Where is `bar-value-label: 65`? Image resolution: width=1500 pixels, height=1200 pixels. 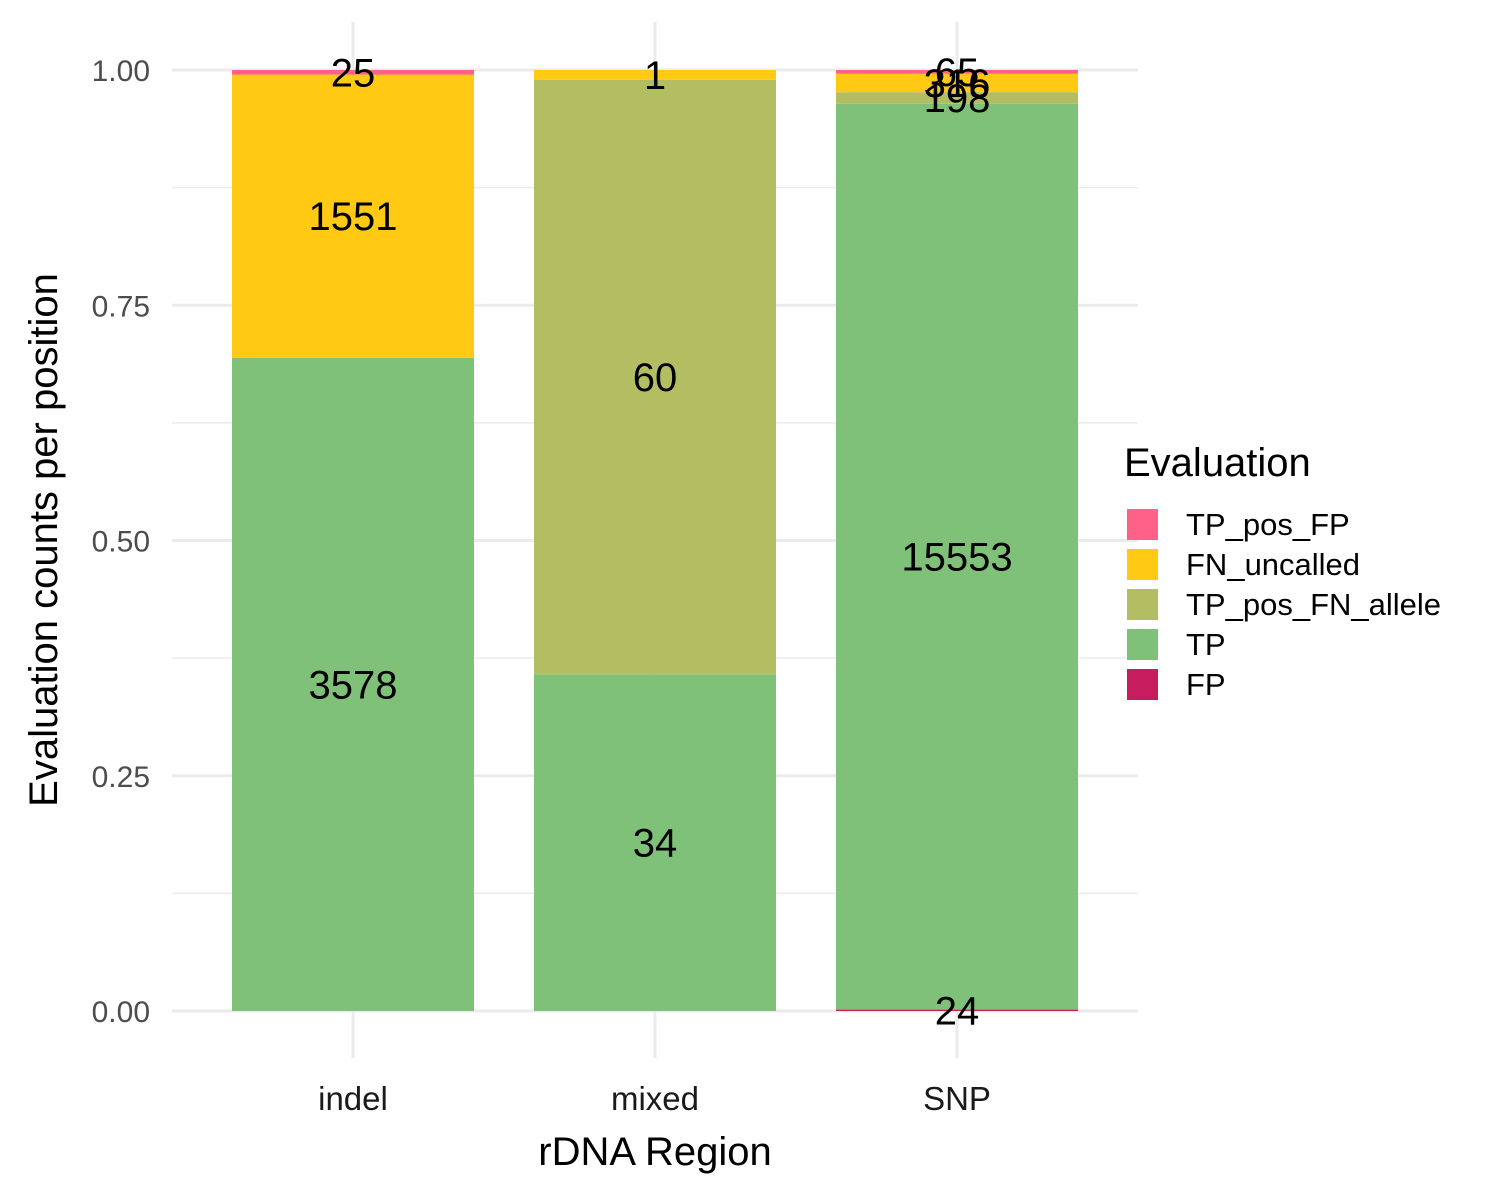 bar-value-label: 65 is located at coordinates (957, 73).